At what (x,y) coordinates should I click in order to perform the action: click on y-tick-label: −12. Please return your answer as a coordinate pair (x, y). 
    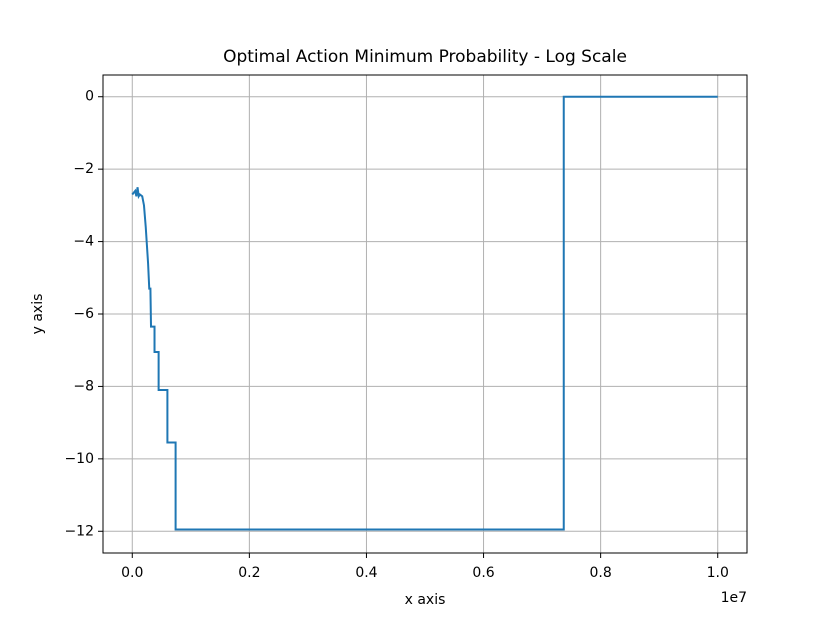
    Looking at the image, I should click on (79, 531).